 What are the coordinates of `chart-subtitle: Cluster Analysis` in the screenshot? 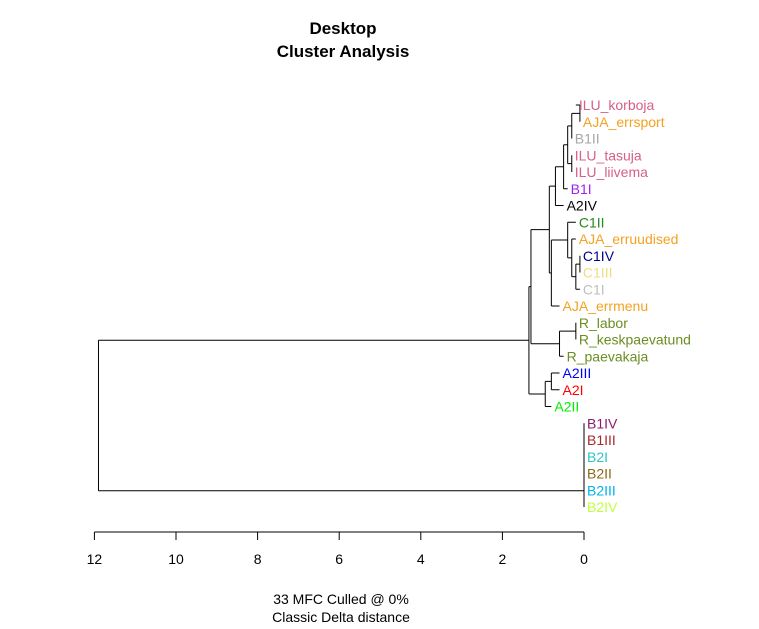 It's located at (343, 51).